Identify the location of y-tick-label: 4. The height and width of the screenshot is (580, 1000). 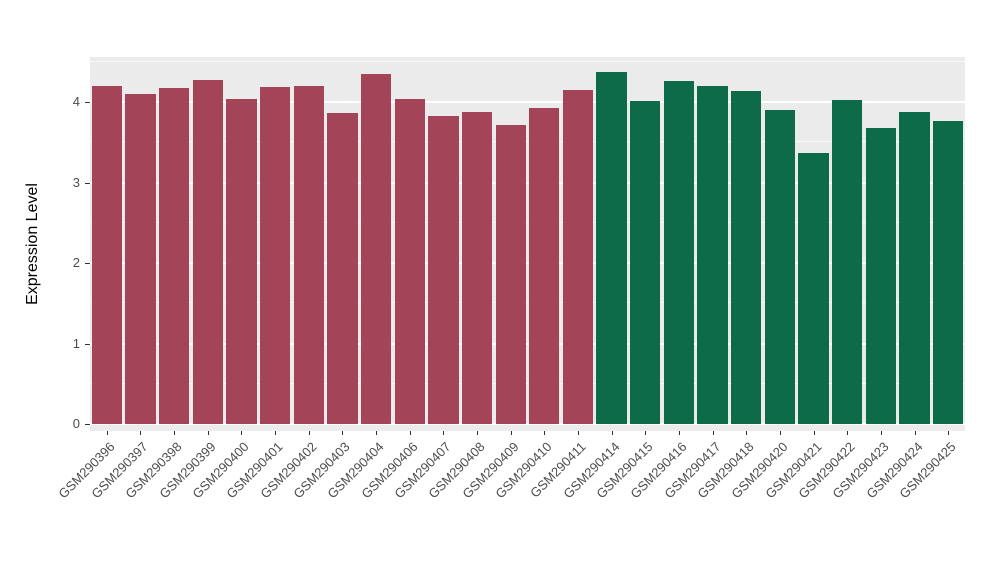
(76, 102).